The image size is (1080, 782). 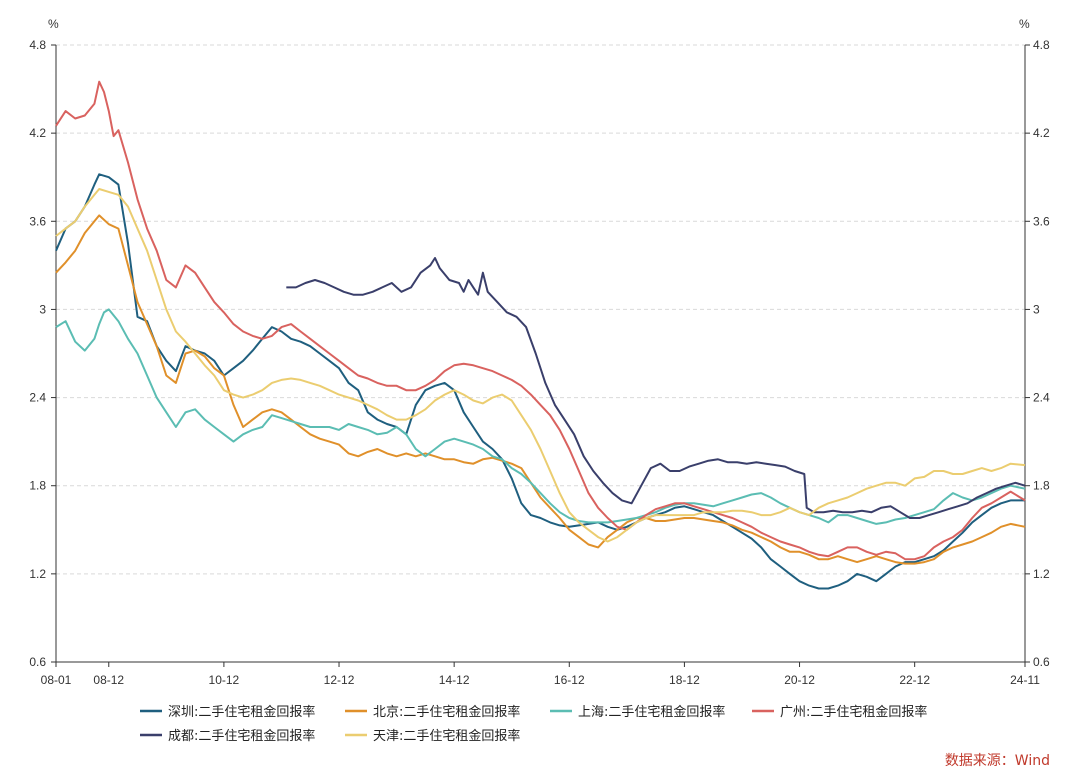 What do you see at coordinates (224, 680) in the screenshot?
I see `x-tick-label: 10-12` at bounding box center [224, 680].